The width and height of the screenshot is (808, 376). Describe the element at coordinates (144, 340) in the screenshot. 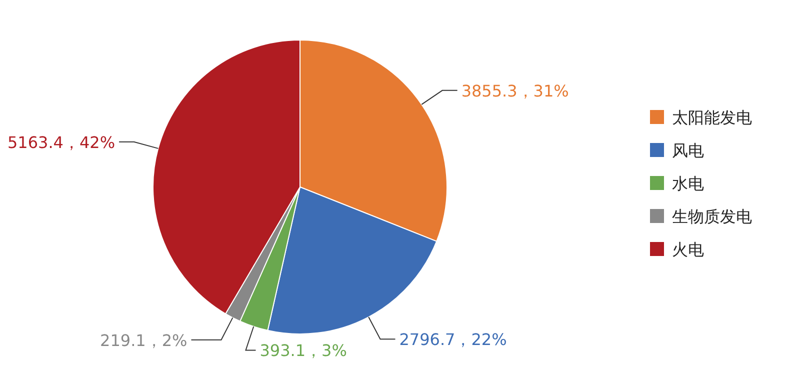

I see `data-label: 219.1，2%` at that location.